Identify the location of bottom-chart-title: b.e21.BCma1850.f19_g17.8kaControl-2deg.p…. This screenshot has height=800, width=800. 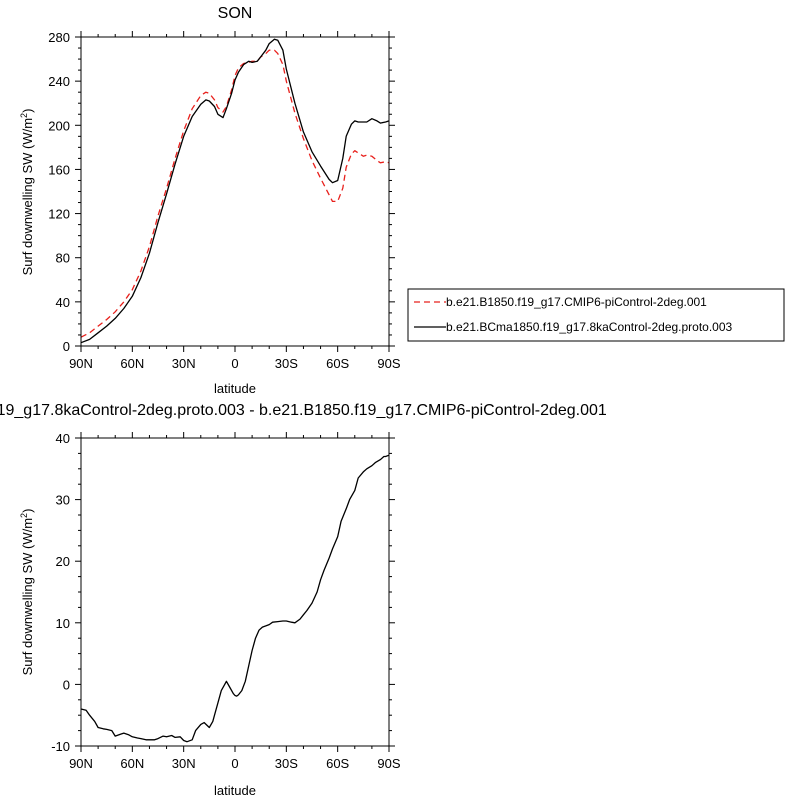
(303, 410).